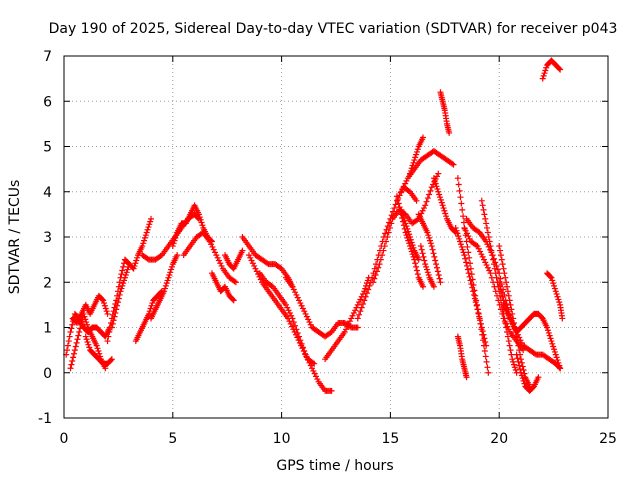  What do you see at coordinates (172, 439) in the screenshot?
I see `x-tick-label: 5` at bounding box center [172, 439].